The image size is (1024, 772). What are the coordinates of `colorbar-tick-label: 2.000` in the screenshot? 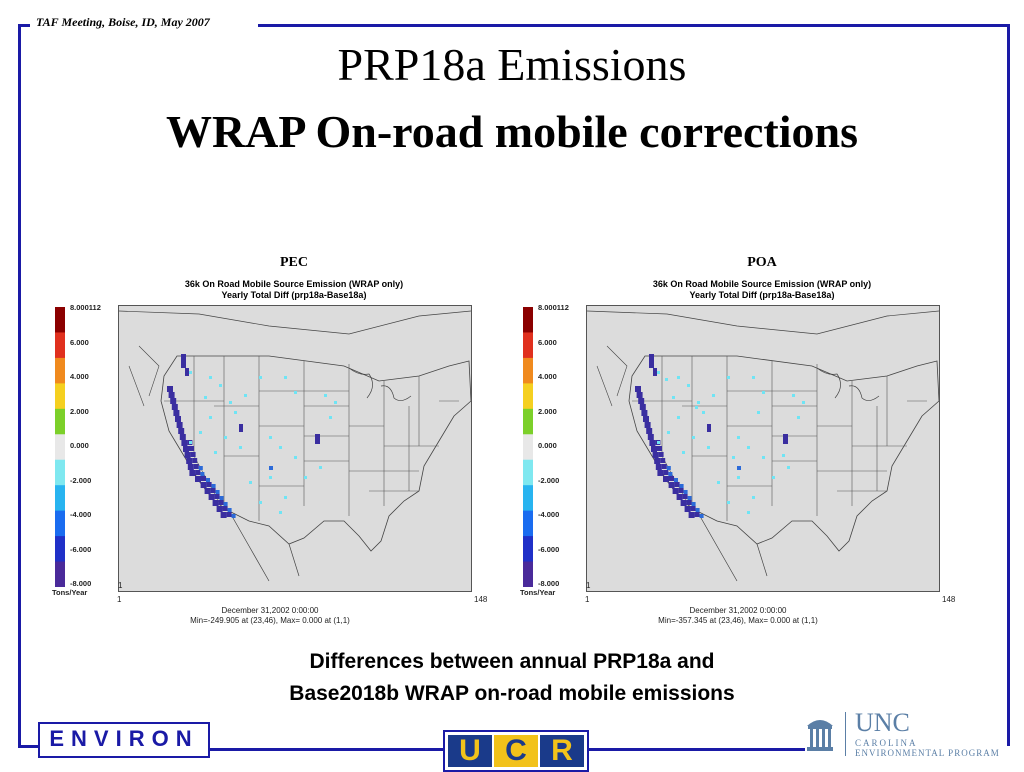 It's located at (547, 411).